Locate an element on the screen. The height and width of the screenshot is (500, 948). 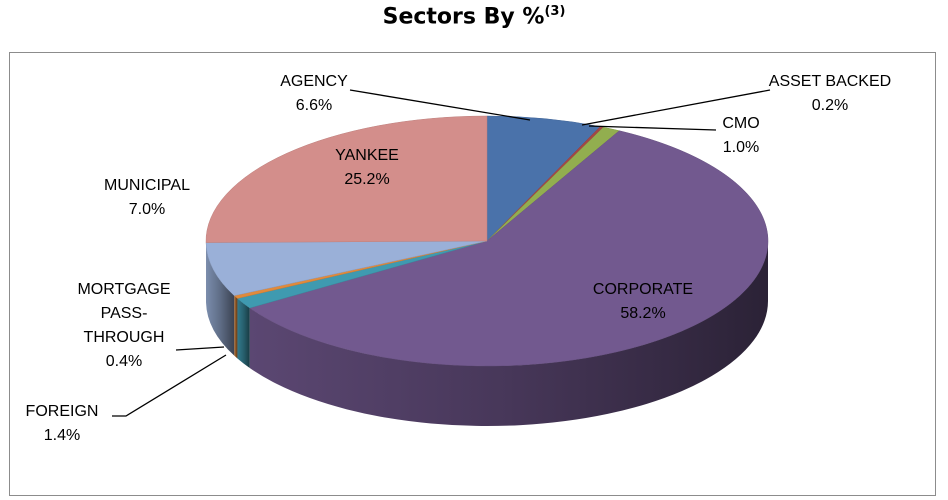
slice-value-yankee: 25.2% is located at coordinates (366, 179).